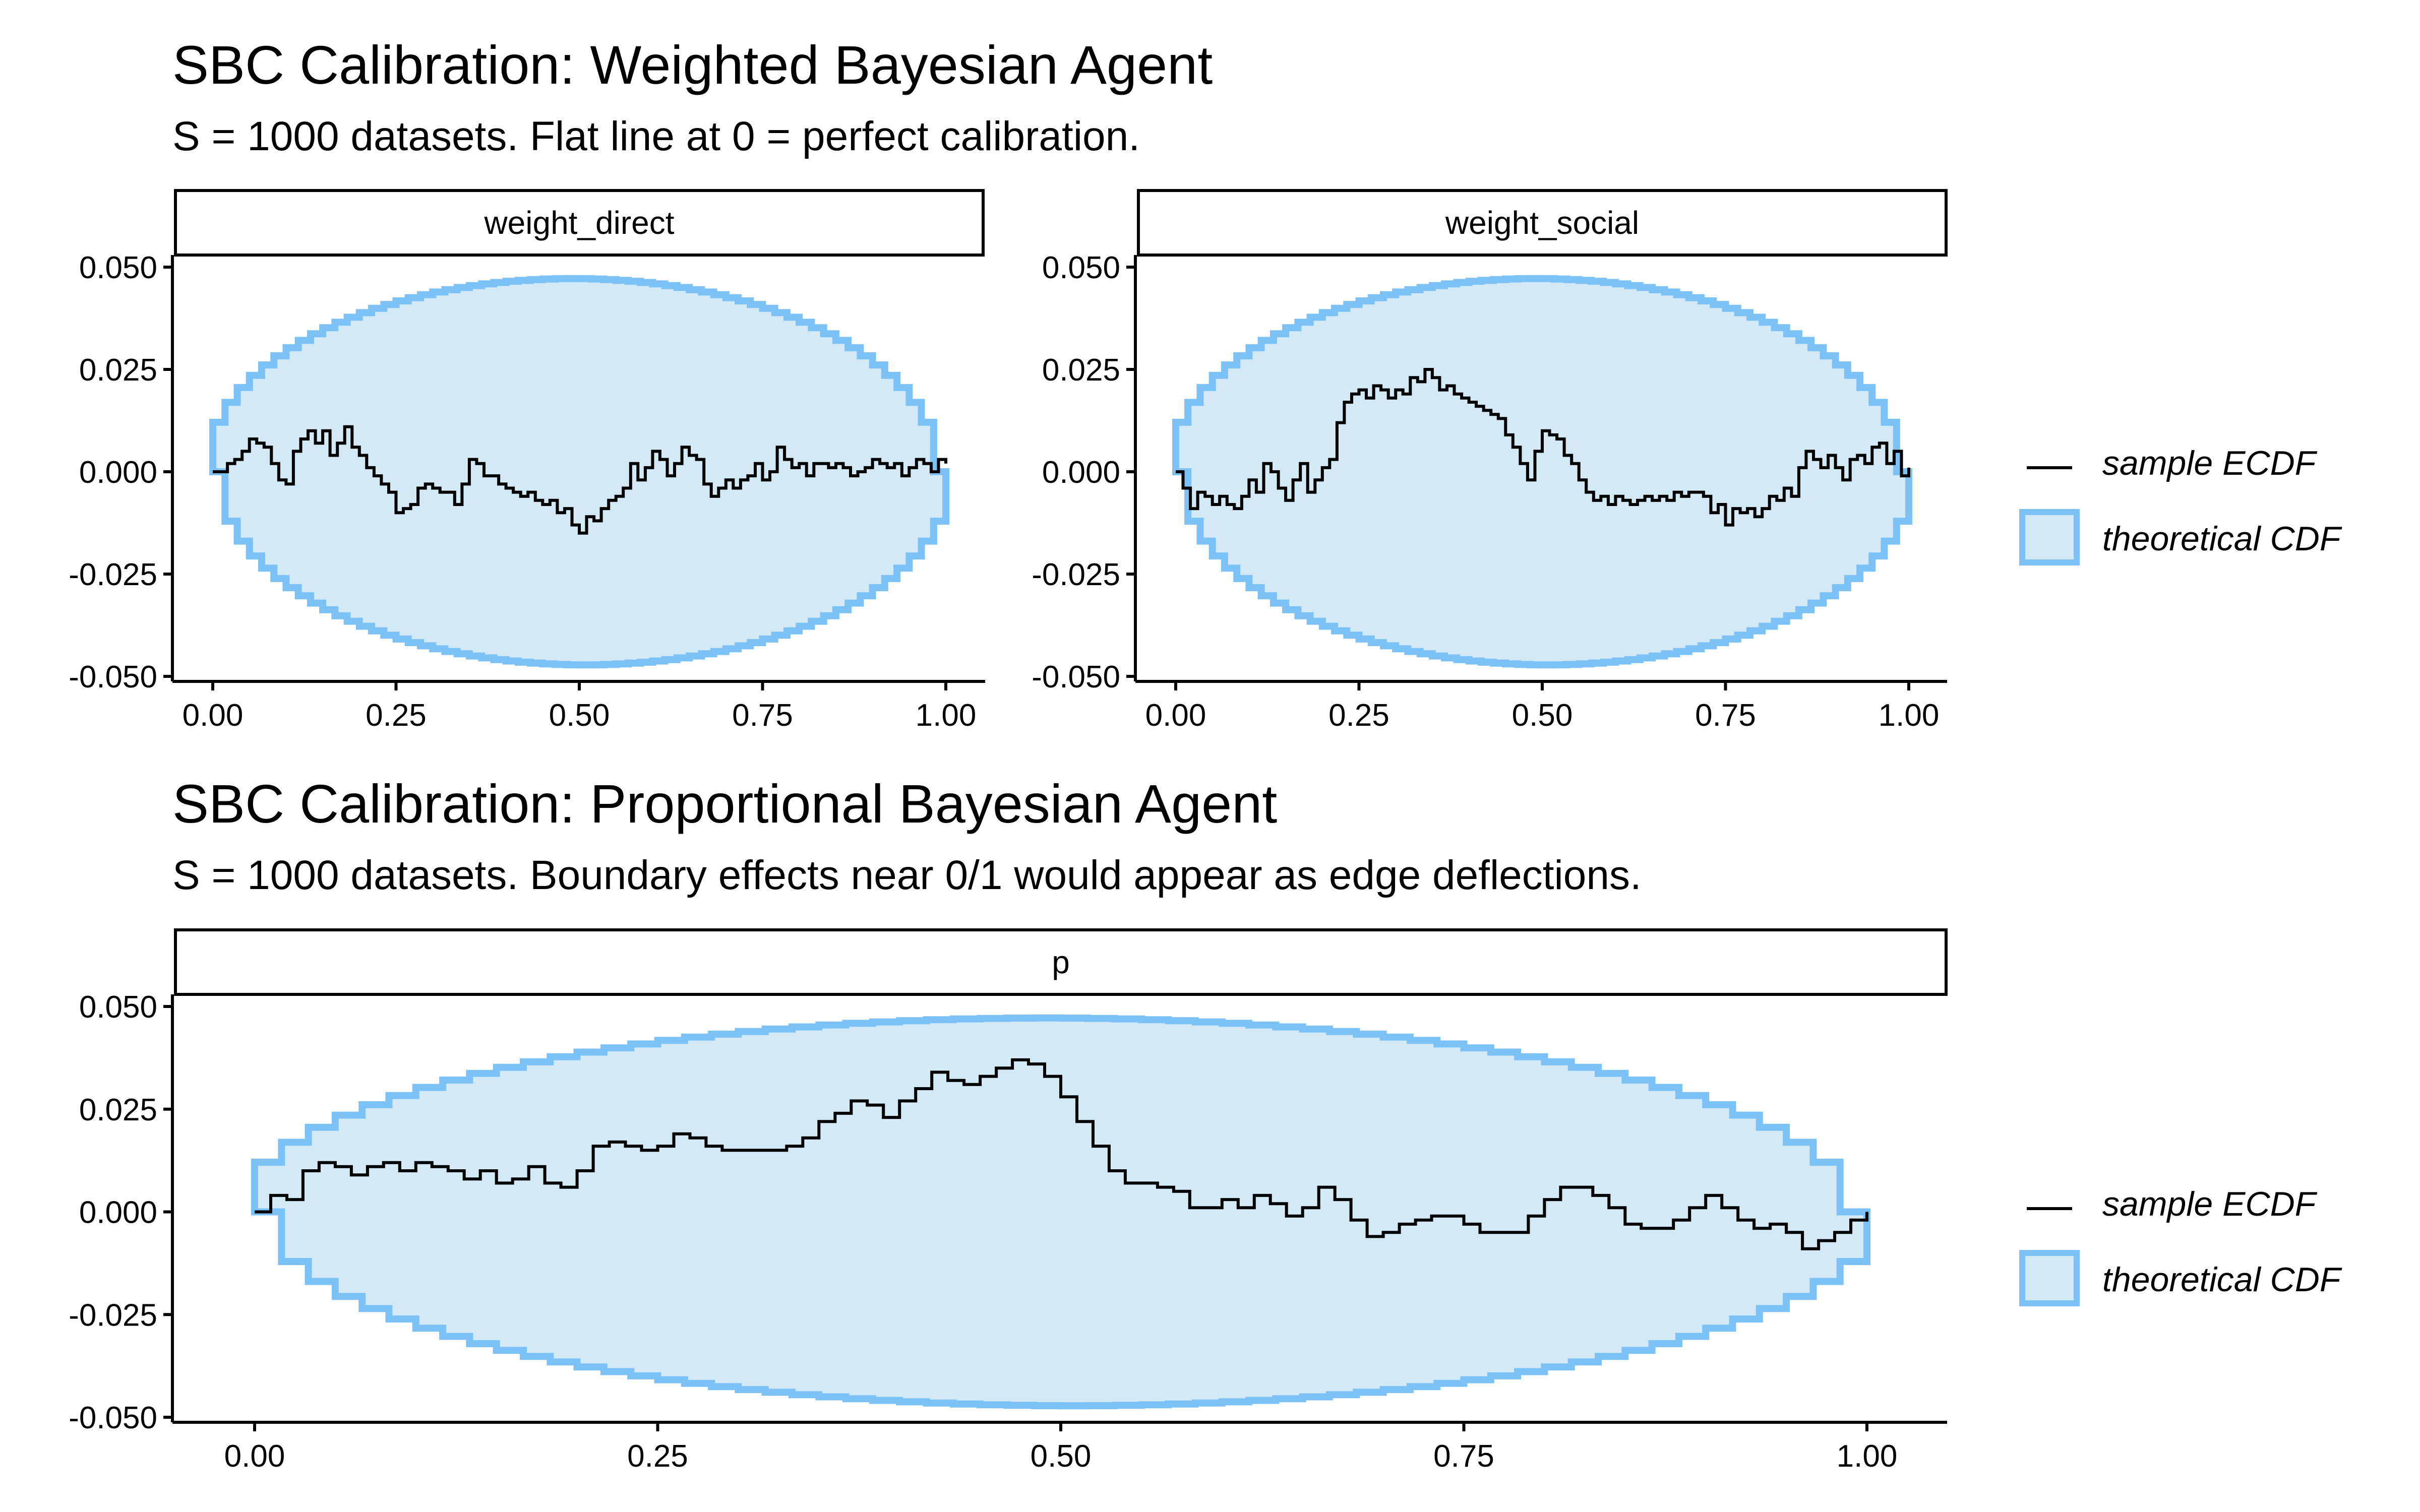 The height and width of the screenshot is (1512, 2420). I want to click on facet-strip-label: weight_social, so click(1542, 223).